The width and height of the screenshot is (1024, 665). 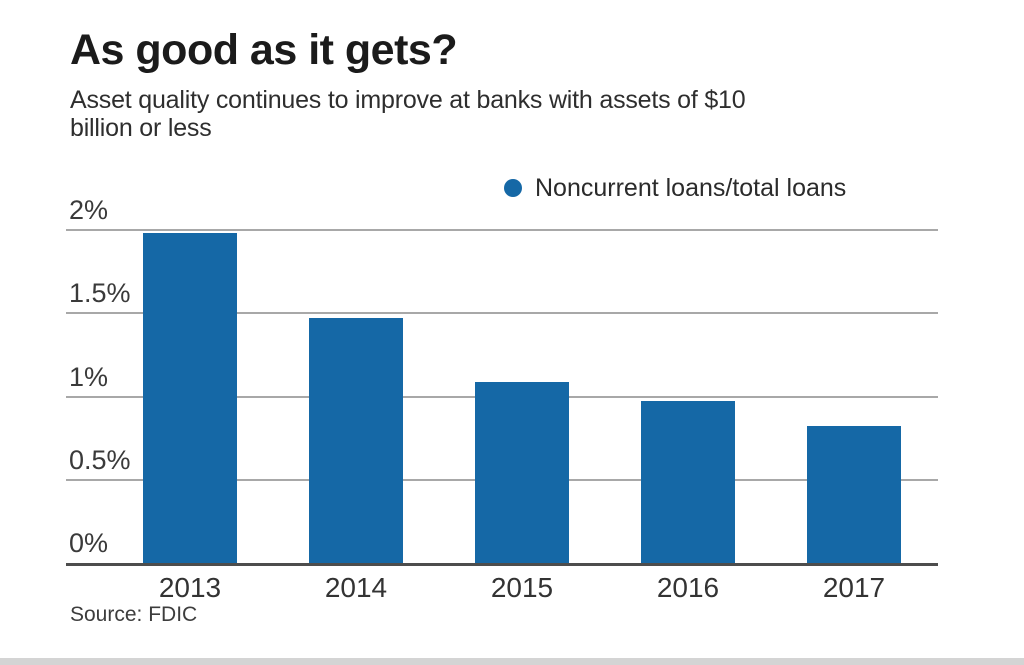 What do you see at coordinates (89, 543) in the screenshot?
I see `y-tick-label: 0%` at bounding box center [89, 543].